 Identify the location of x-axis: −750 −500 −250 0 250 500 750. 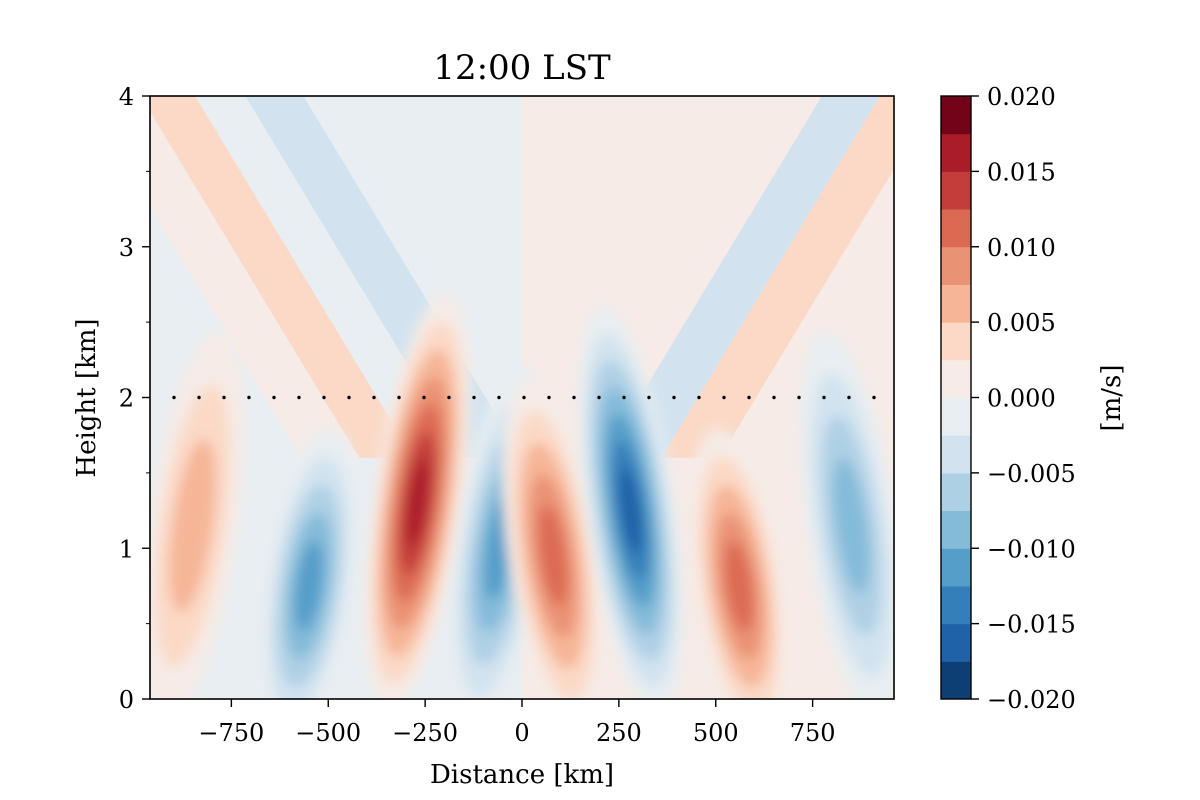
(517, 723).